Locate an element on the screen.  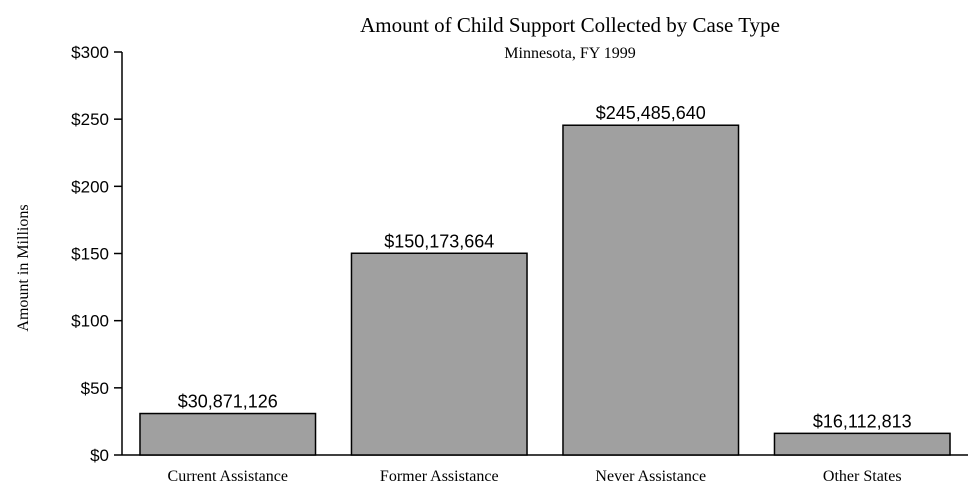
y-tick-label: $100 is located at coordinates (90, 321).